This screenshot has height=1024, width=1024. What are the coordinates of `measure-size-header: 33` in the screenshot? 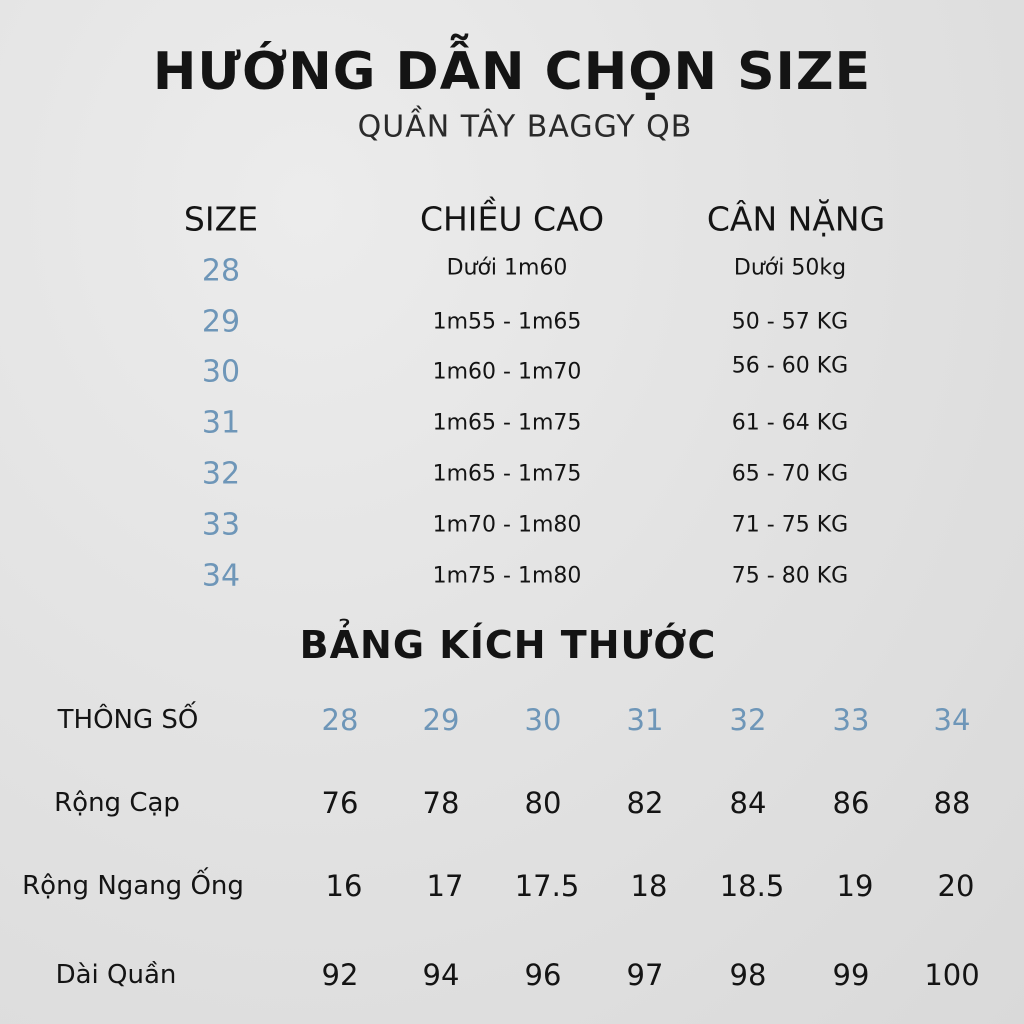 It's located at (851, 720).